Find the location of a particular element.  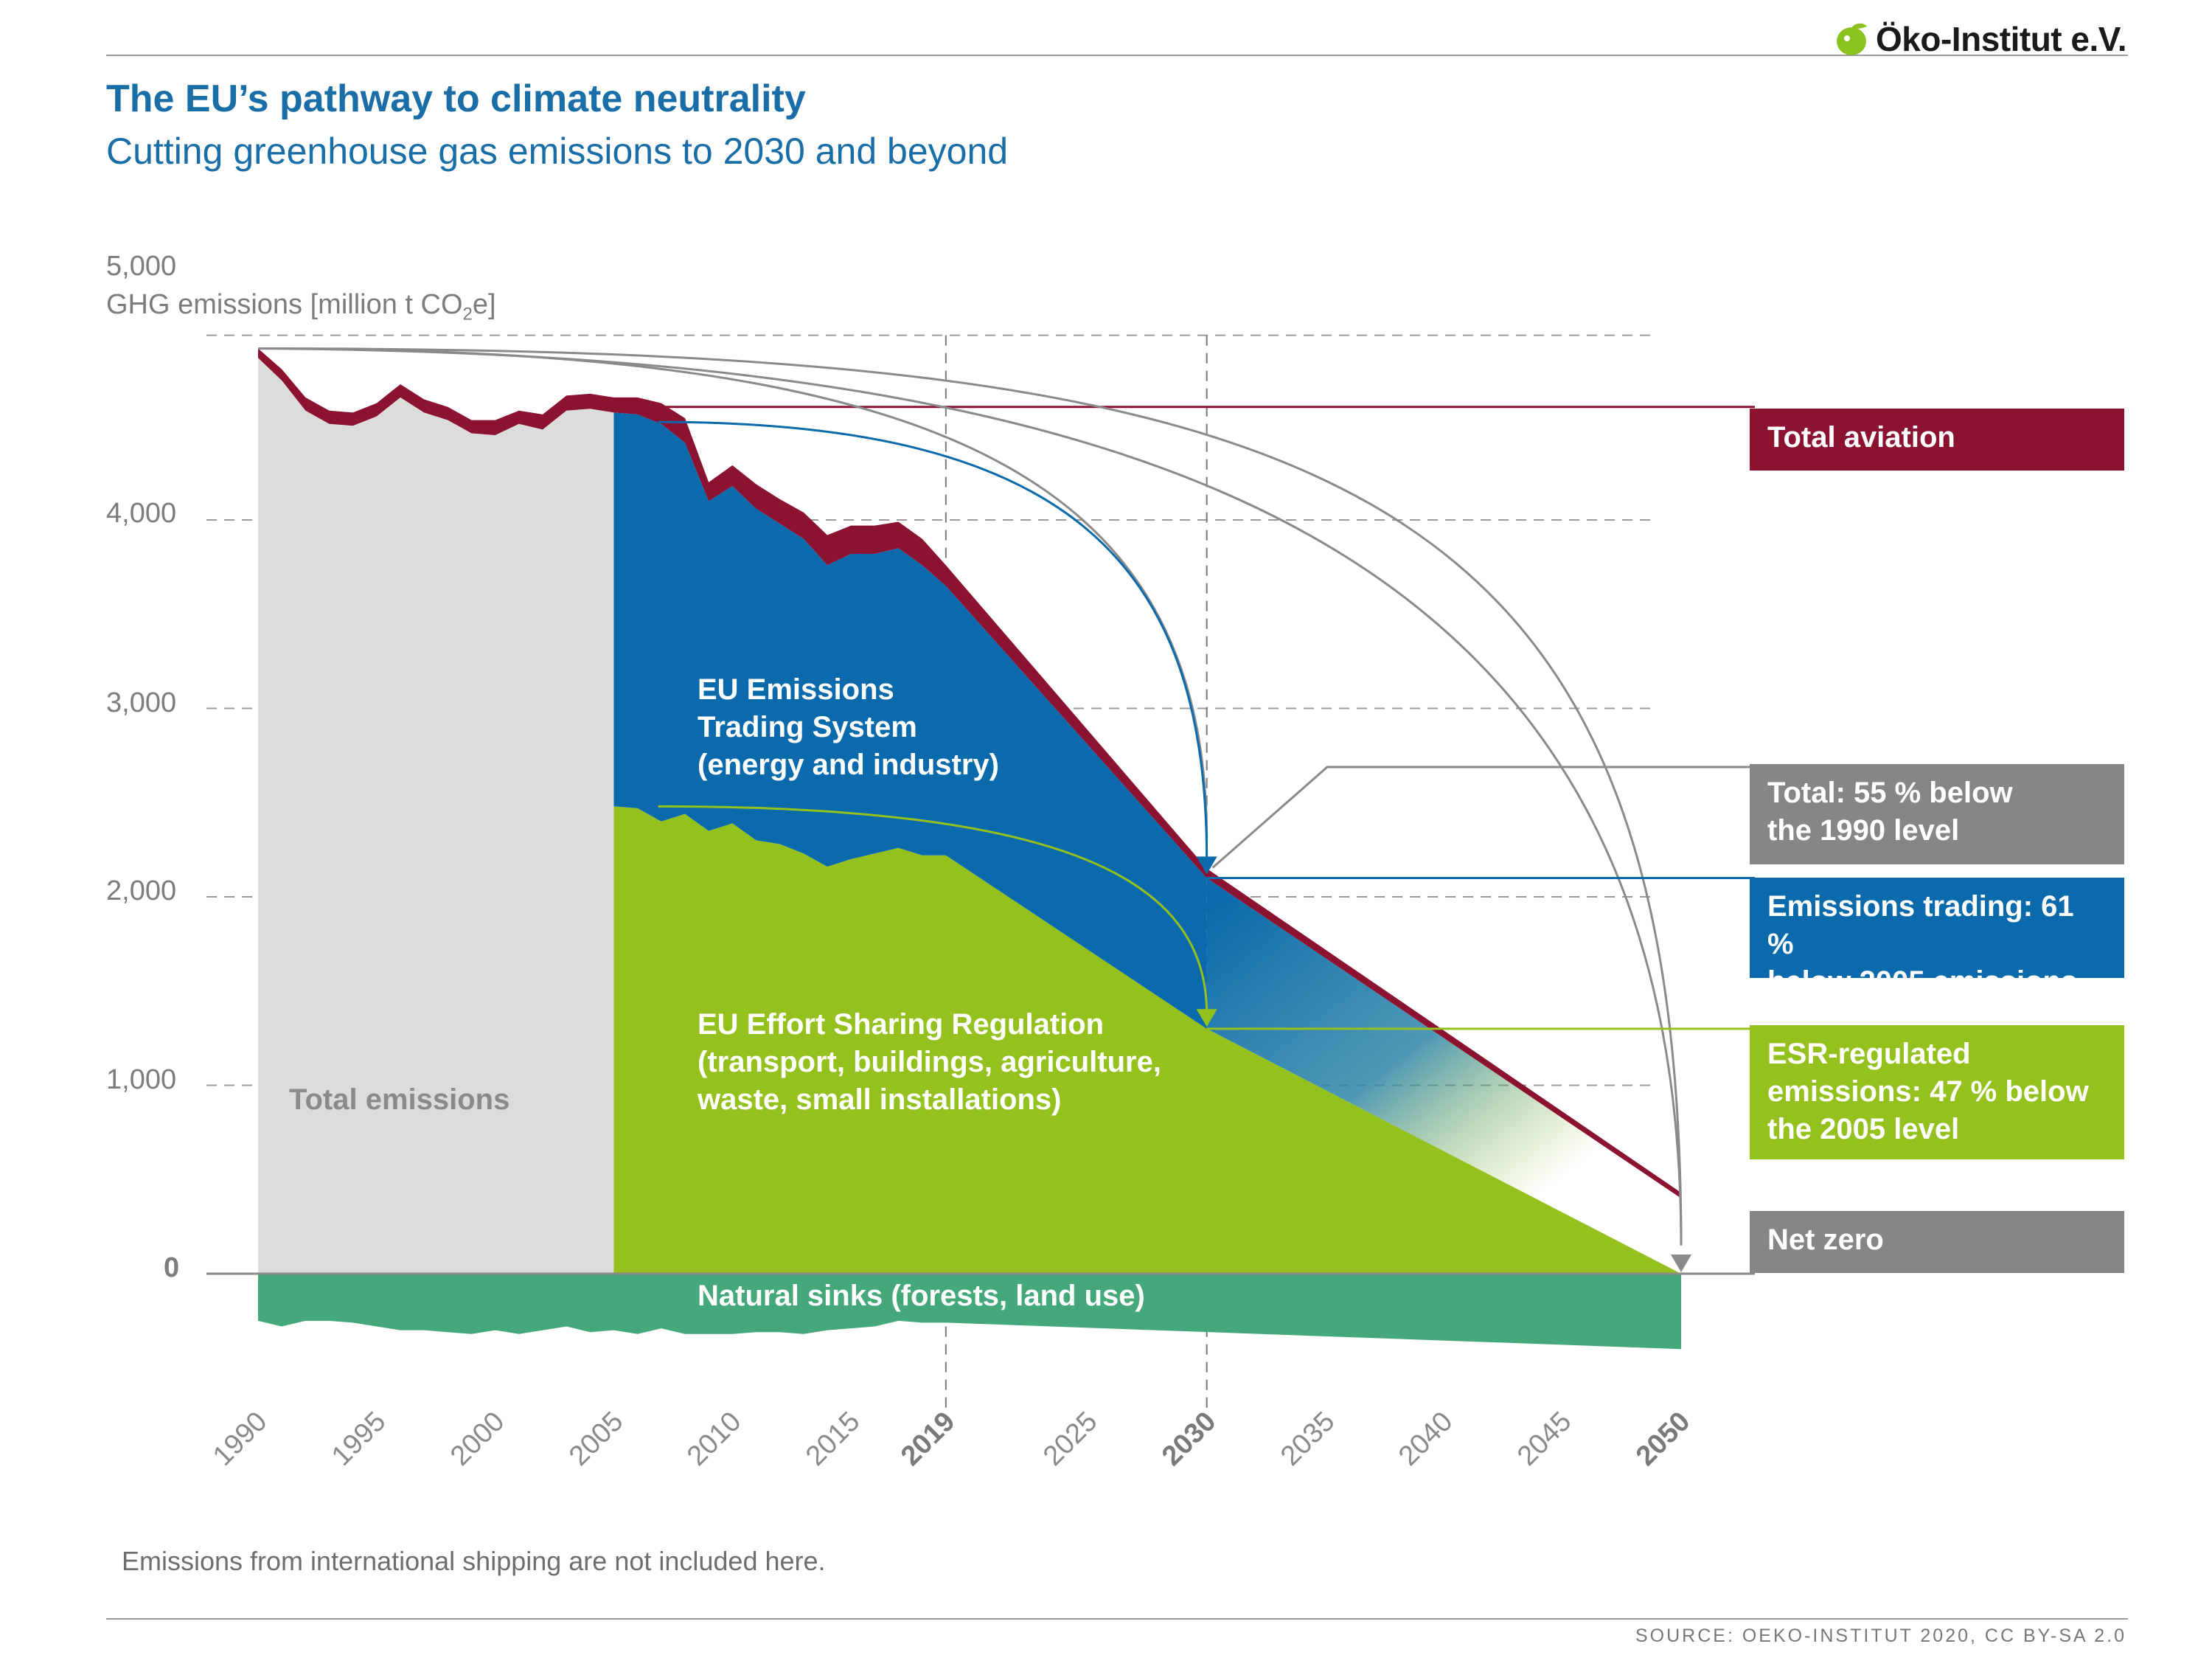

y-axis-label: GHG emissions [million t CO2e] is located at coordinates (301, 307).